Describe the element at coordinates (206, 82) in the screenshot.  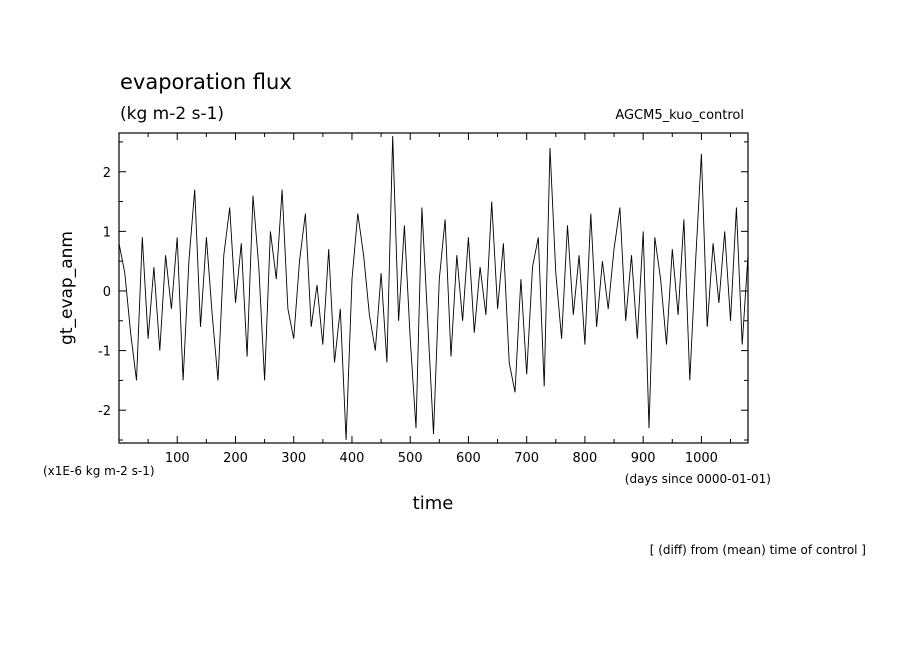
I see `chart-title: evaporation flux` at that location.